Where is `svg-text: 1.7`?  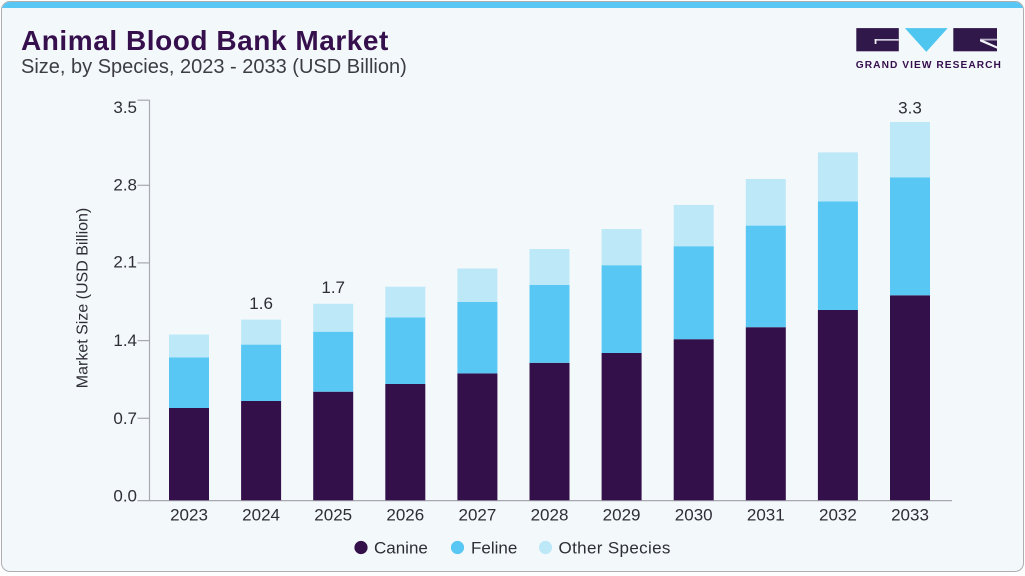
svg-text: 1.7 is located at coordinates (333, 287).